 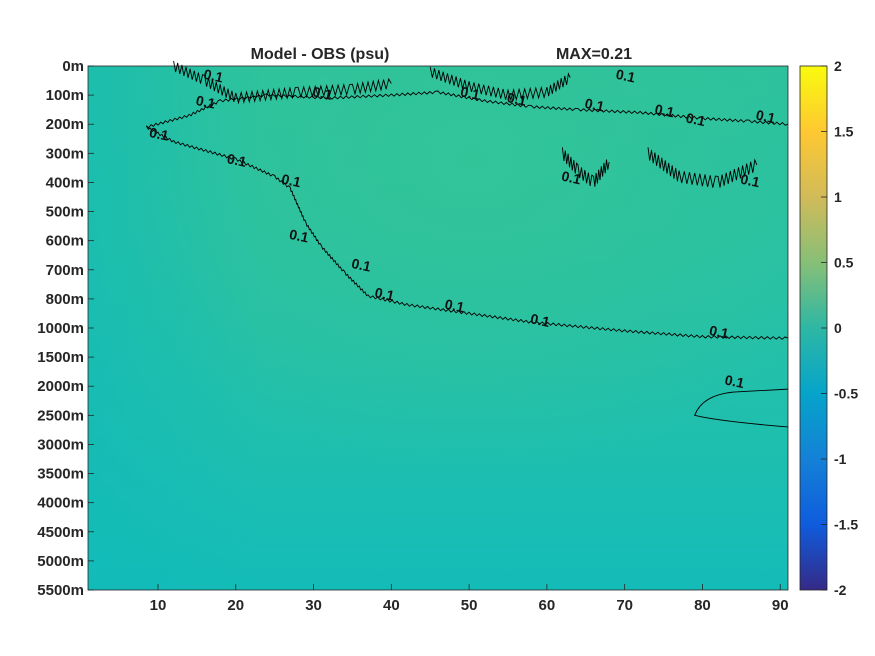 I want to click on y-tick-label: 300m, so click(x=65, y=153).